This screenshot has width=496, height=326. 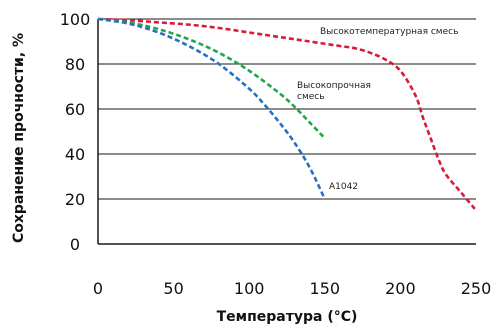 What do you see at coordinates (334, 91) in the screenshot?
I see `series-label-high-strength-mix: Высокопрочная смесь` at bounding box center [334, 91].